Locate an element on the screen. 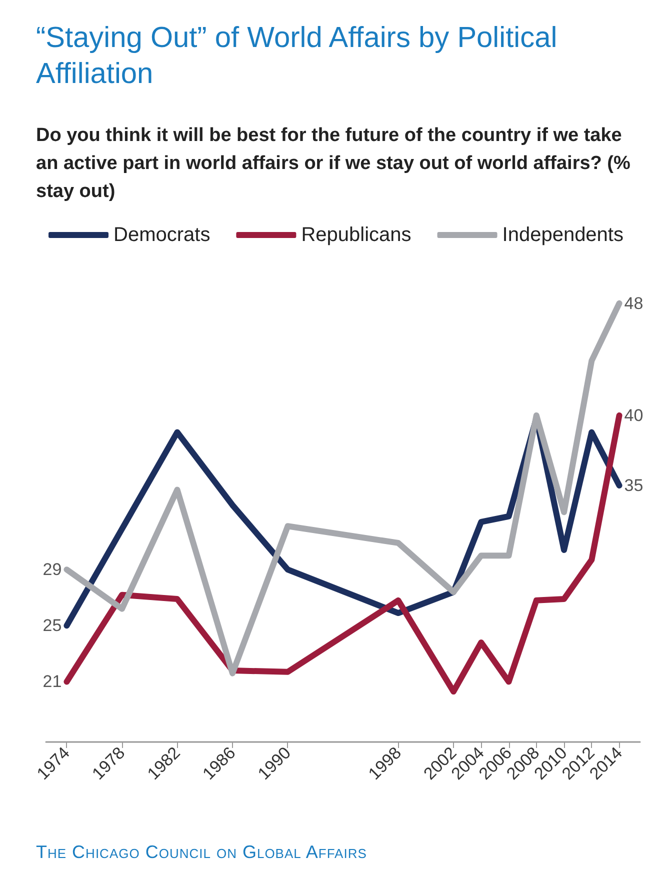  text: The Chicago Council on Global Affairs is located at coordinates (201, 852).